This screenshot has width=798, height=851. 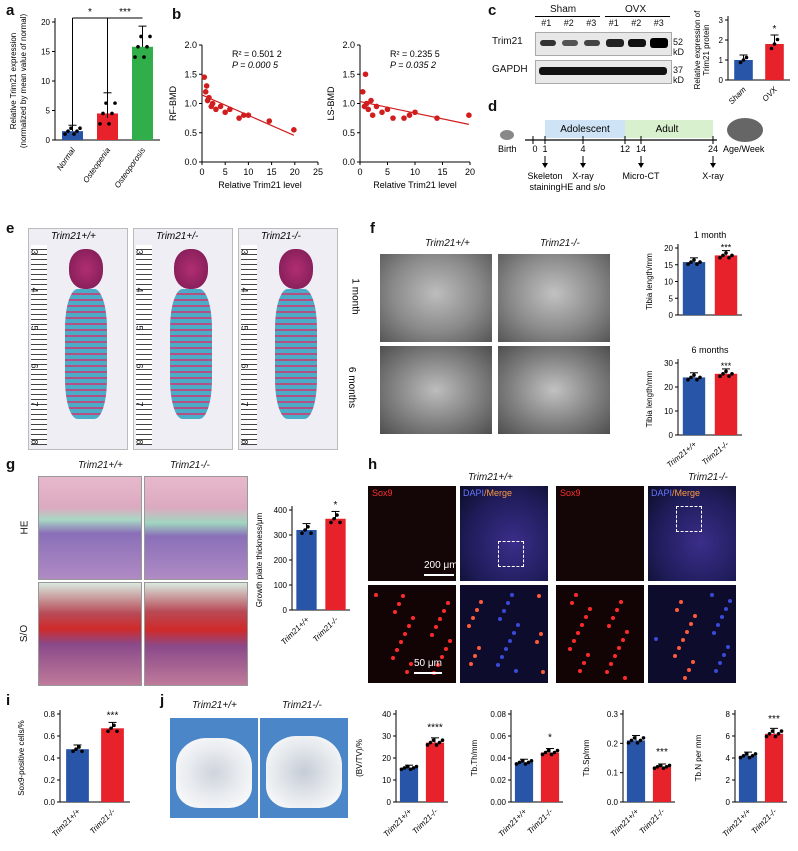 What do you see at coordinates (583, 165) in the screenshot?
I see `event-arrowhead` at bounding box center [583, 165].